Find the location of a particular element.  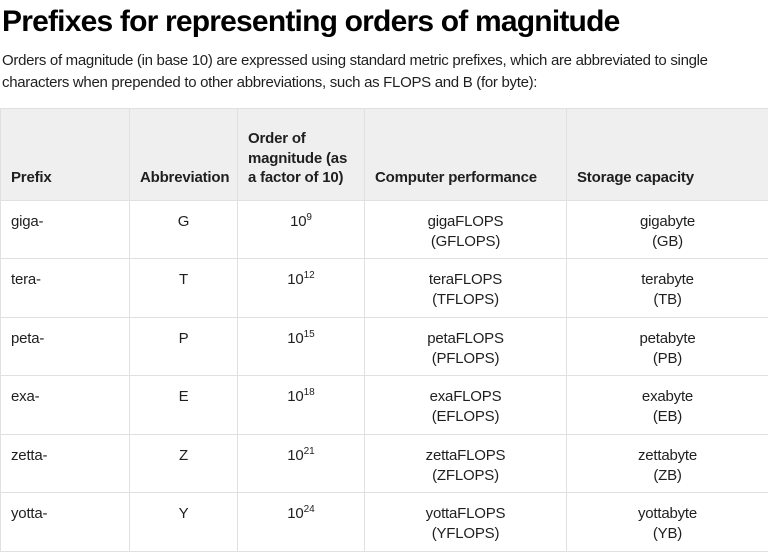

performance-name: yottaFLOPS is located at coordinates (465, 514).